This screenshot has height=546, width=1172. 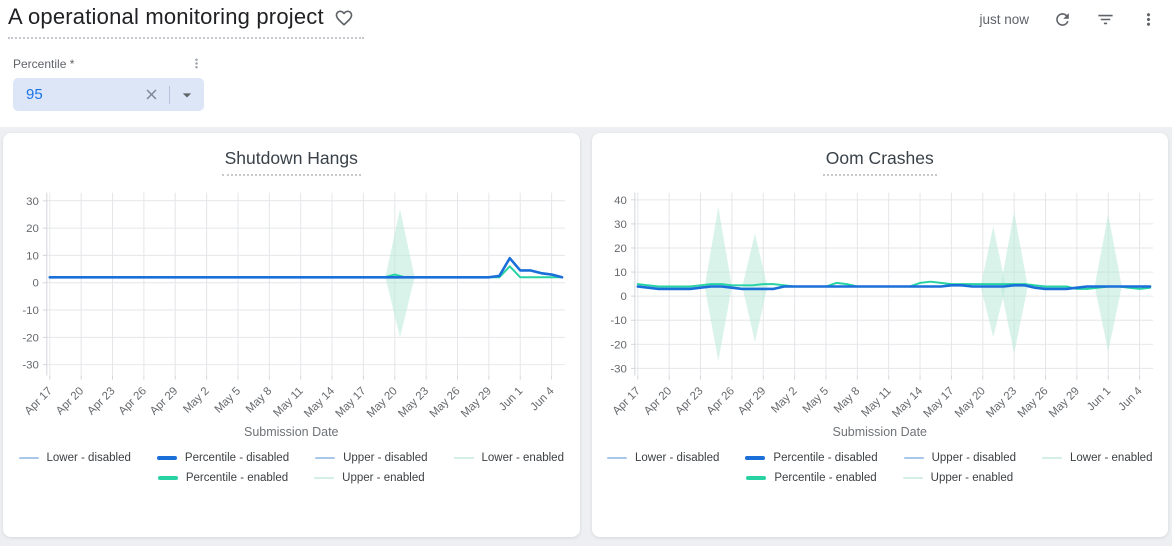 What do you see at coordinates (880, 432) in the screenshot?
I see `x-axis-title: Submission Date` at bounding box center [880, 432].